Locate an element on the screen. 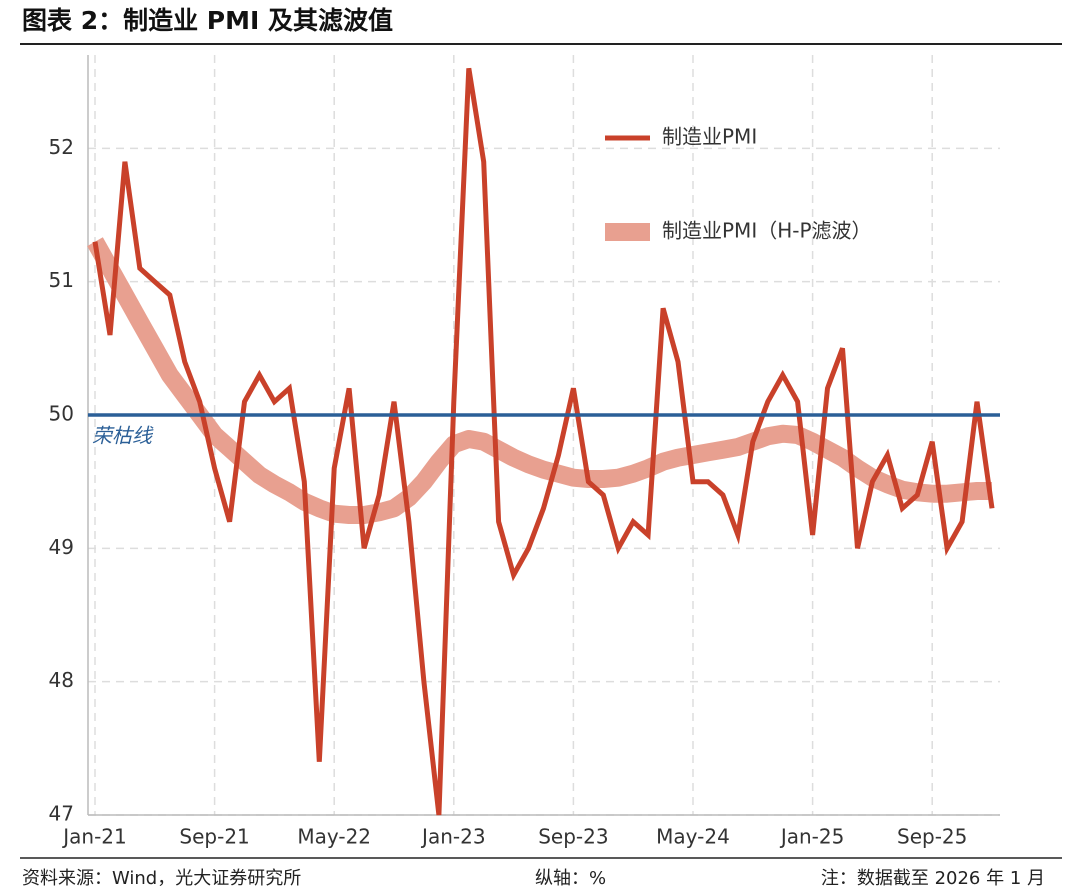 The height and width of the screenshot is (896, 1080). x-tick-label: Sep-21 is located at coordinates (214, 837).